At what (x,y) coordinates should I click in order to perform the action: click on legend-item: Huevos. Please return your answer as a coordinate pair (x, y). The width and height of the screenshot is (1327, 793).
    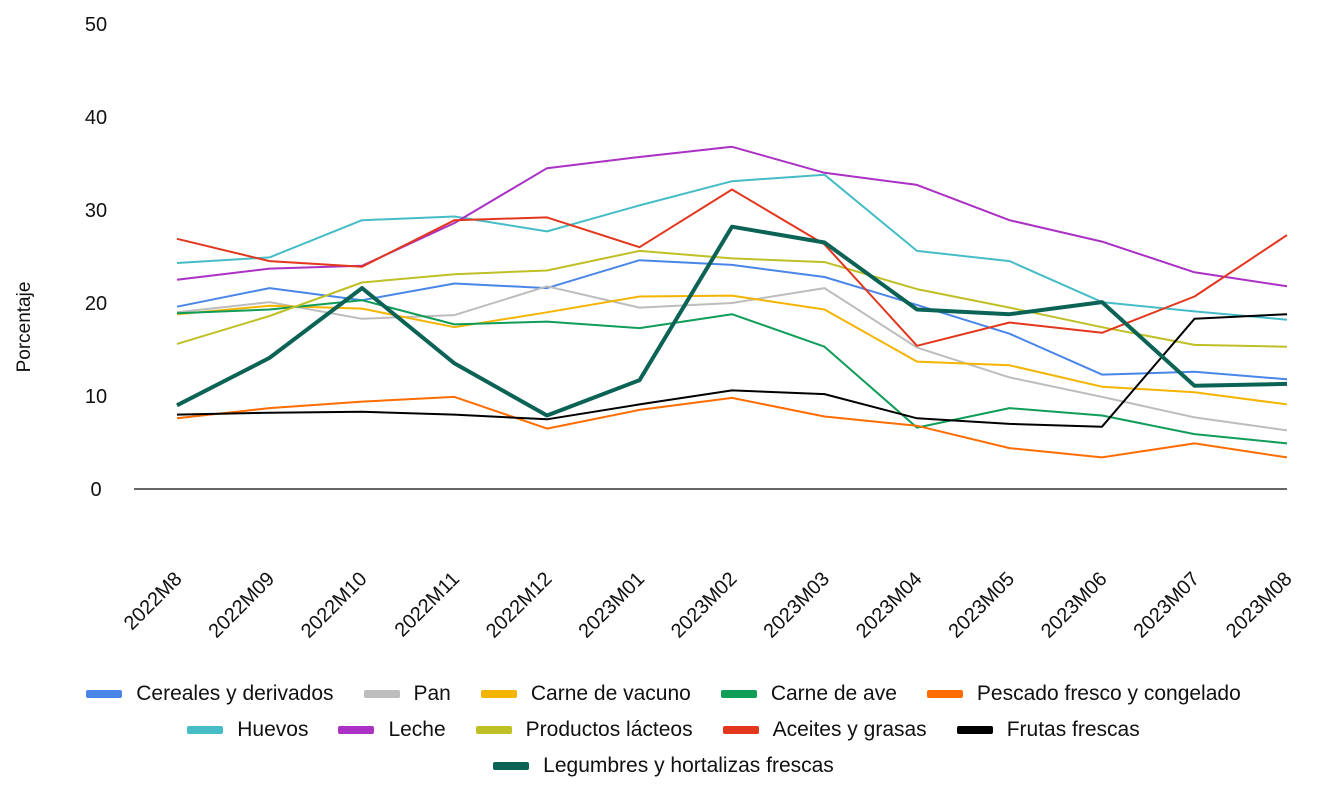
    Looking at the image, I should click on (247, 730).